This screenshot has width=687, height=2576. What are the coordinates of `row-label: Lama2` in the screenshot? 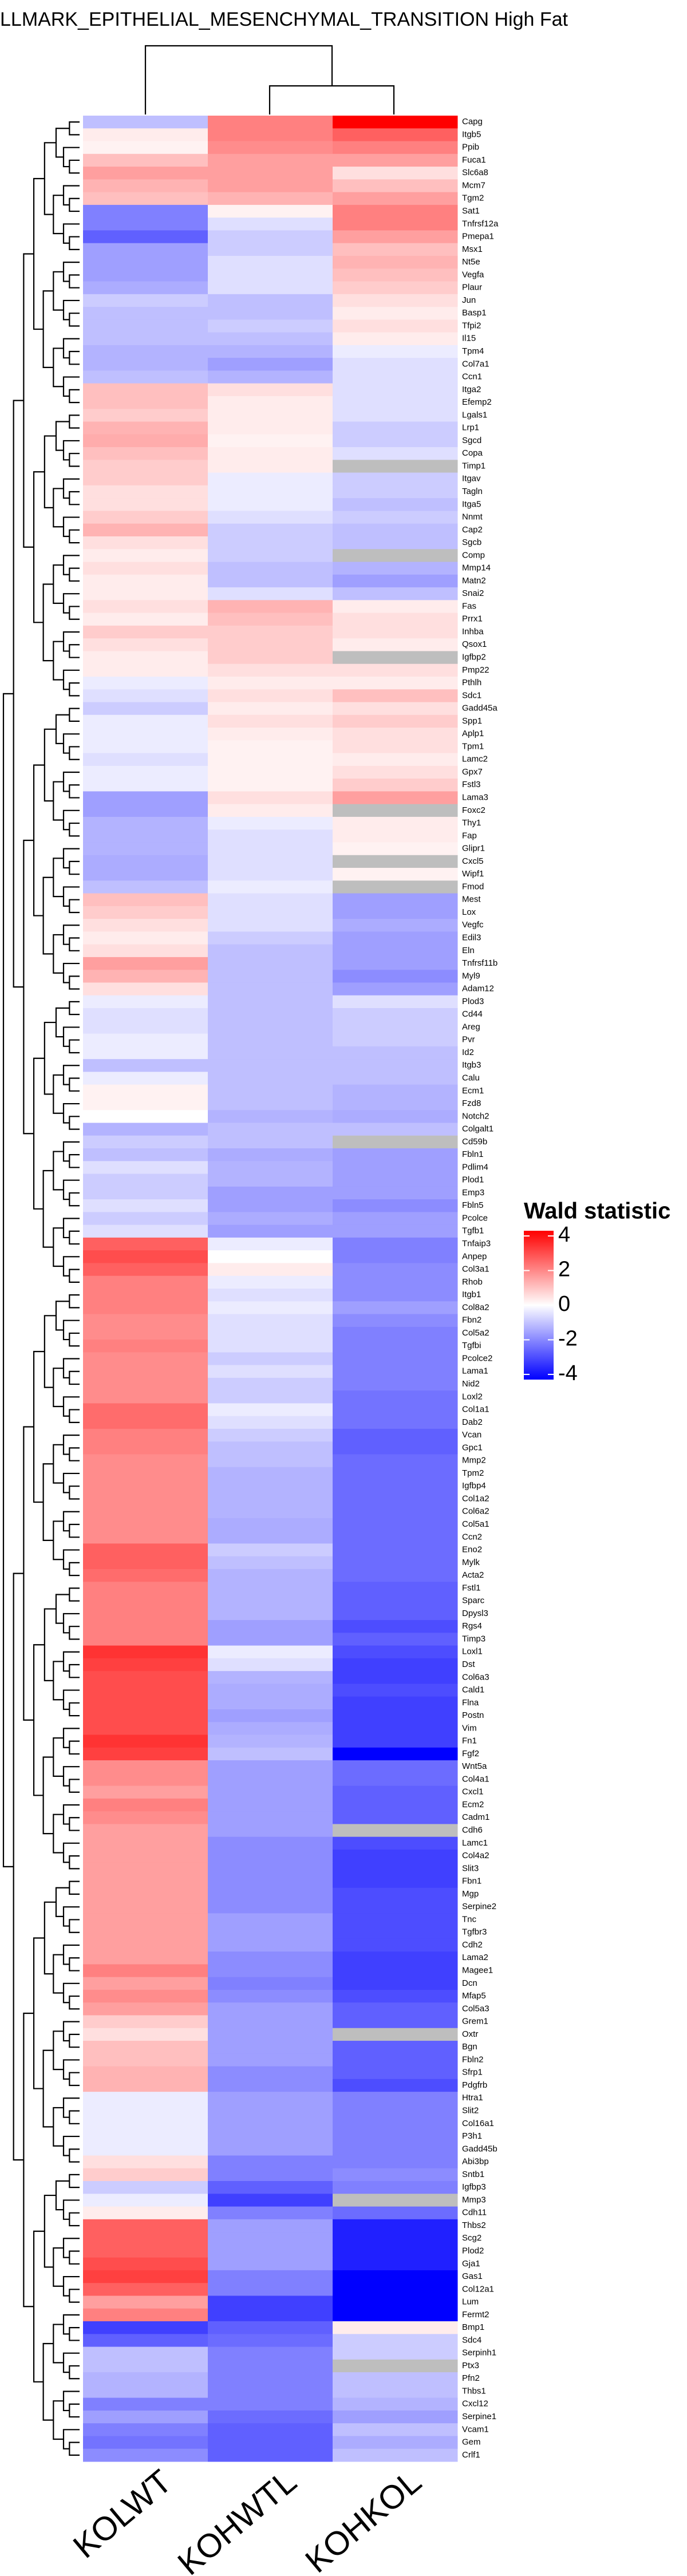 It's located at (475, 1957).